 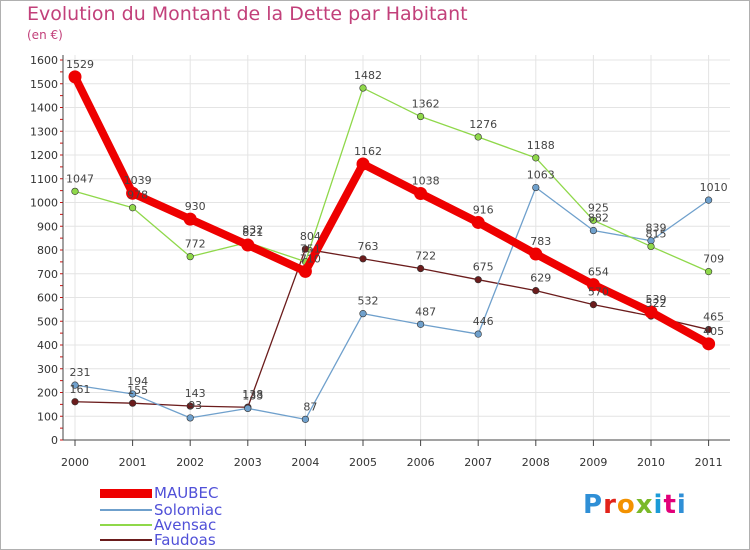 What do you see at coordinates (478, 280) in the screenshot?
I see `point-faudoas-2007` at bounding box center [478, 280].